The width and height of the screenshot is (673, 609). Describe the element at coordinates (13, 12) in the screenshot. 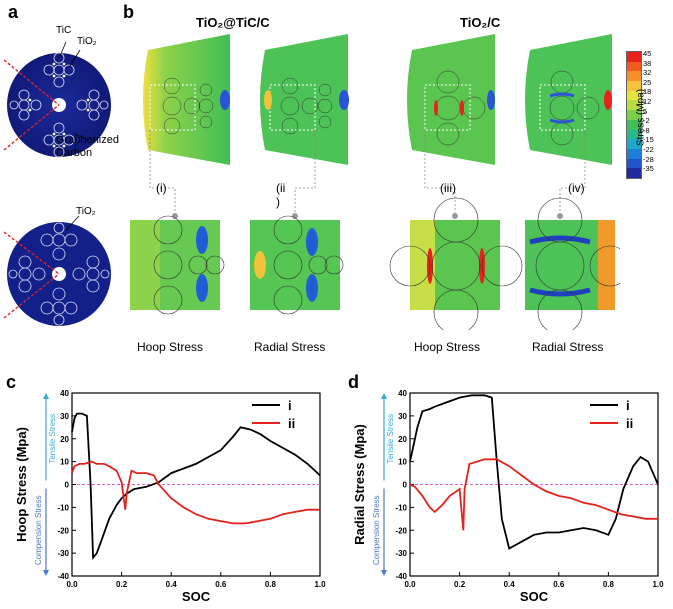

I see `panel-label-a: a` at that location.